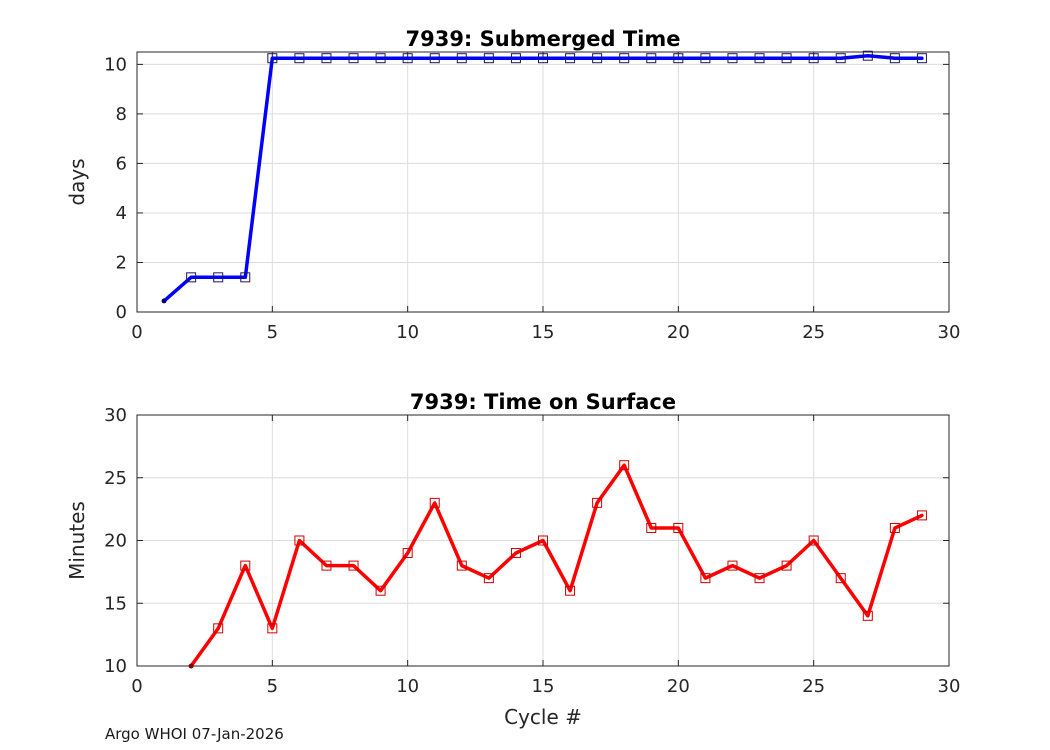 The height and width of the screenshot is (750, 1050). Describe the element at coordinates (194, 734) in the screenshot. I see `footer-credit: Argo WHOI 07-Jan-2026` at that location.